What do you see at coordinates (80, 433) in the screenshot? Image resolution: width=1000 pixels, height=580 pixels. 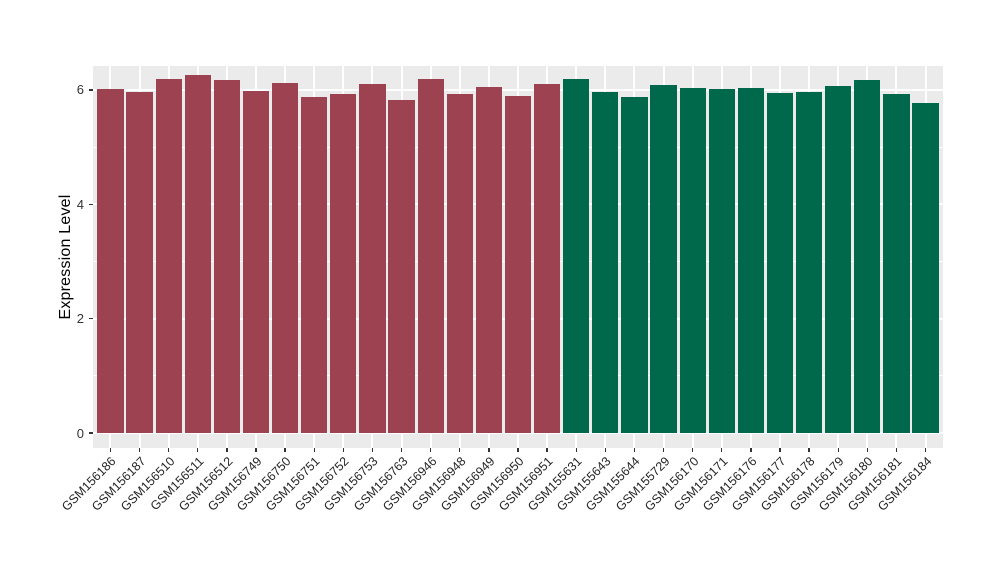 I see `y-tick-label: 0` at bounding box center [80, 433].